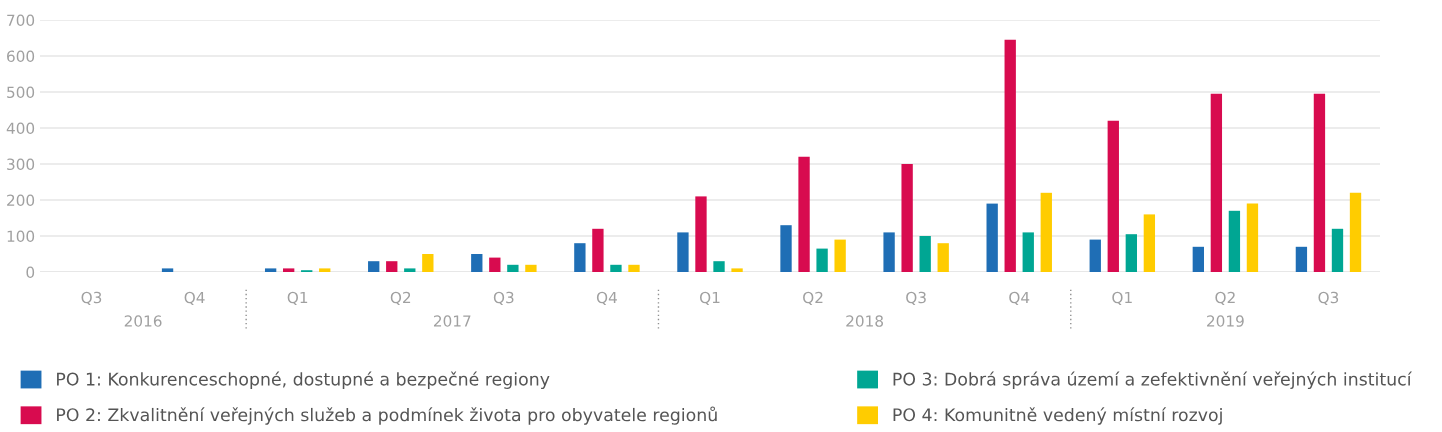  I want to click on y-tick-label: 0, so click(30, 272).